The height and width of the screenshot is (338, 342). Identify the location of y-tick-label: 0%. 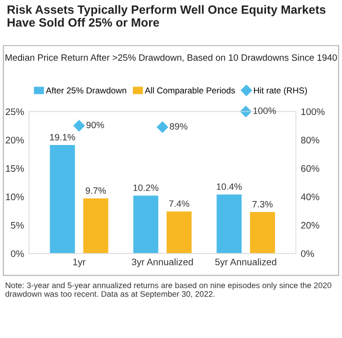
(17, 254).